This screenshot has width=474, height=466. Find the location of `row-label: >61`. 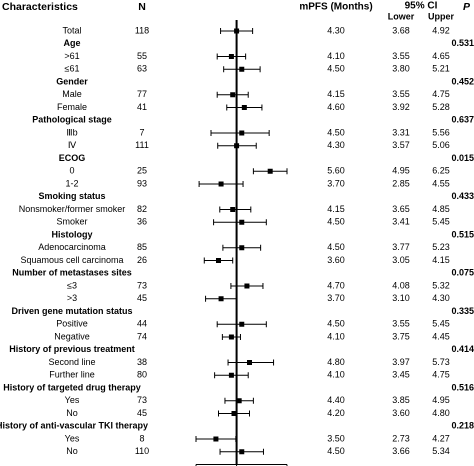

row-label: >61 is located at coordinates (71, 56).